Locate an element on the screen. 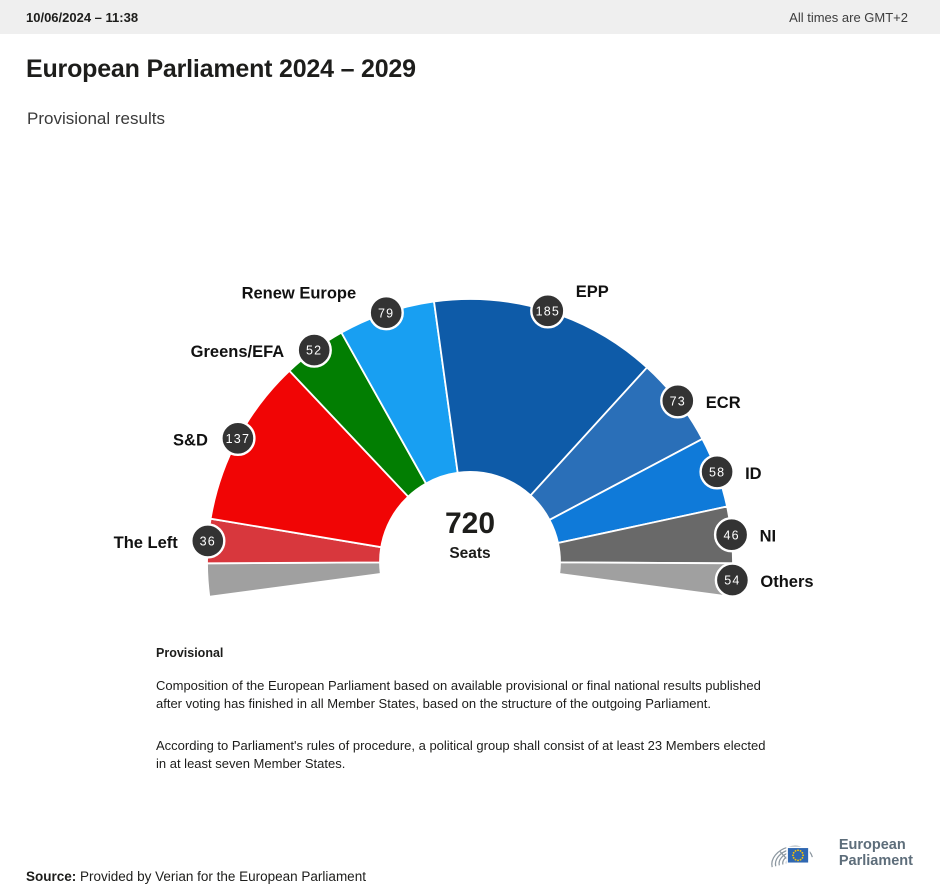 Image resolution: width=940 pixels, height=888 pixels. seat-badge-ecr is located at coordinates (678, 401).